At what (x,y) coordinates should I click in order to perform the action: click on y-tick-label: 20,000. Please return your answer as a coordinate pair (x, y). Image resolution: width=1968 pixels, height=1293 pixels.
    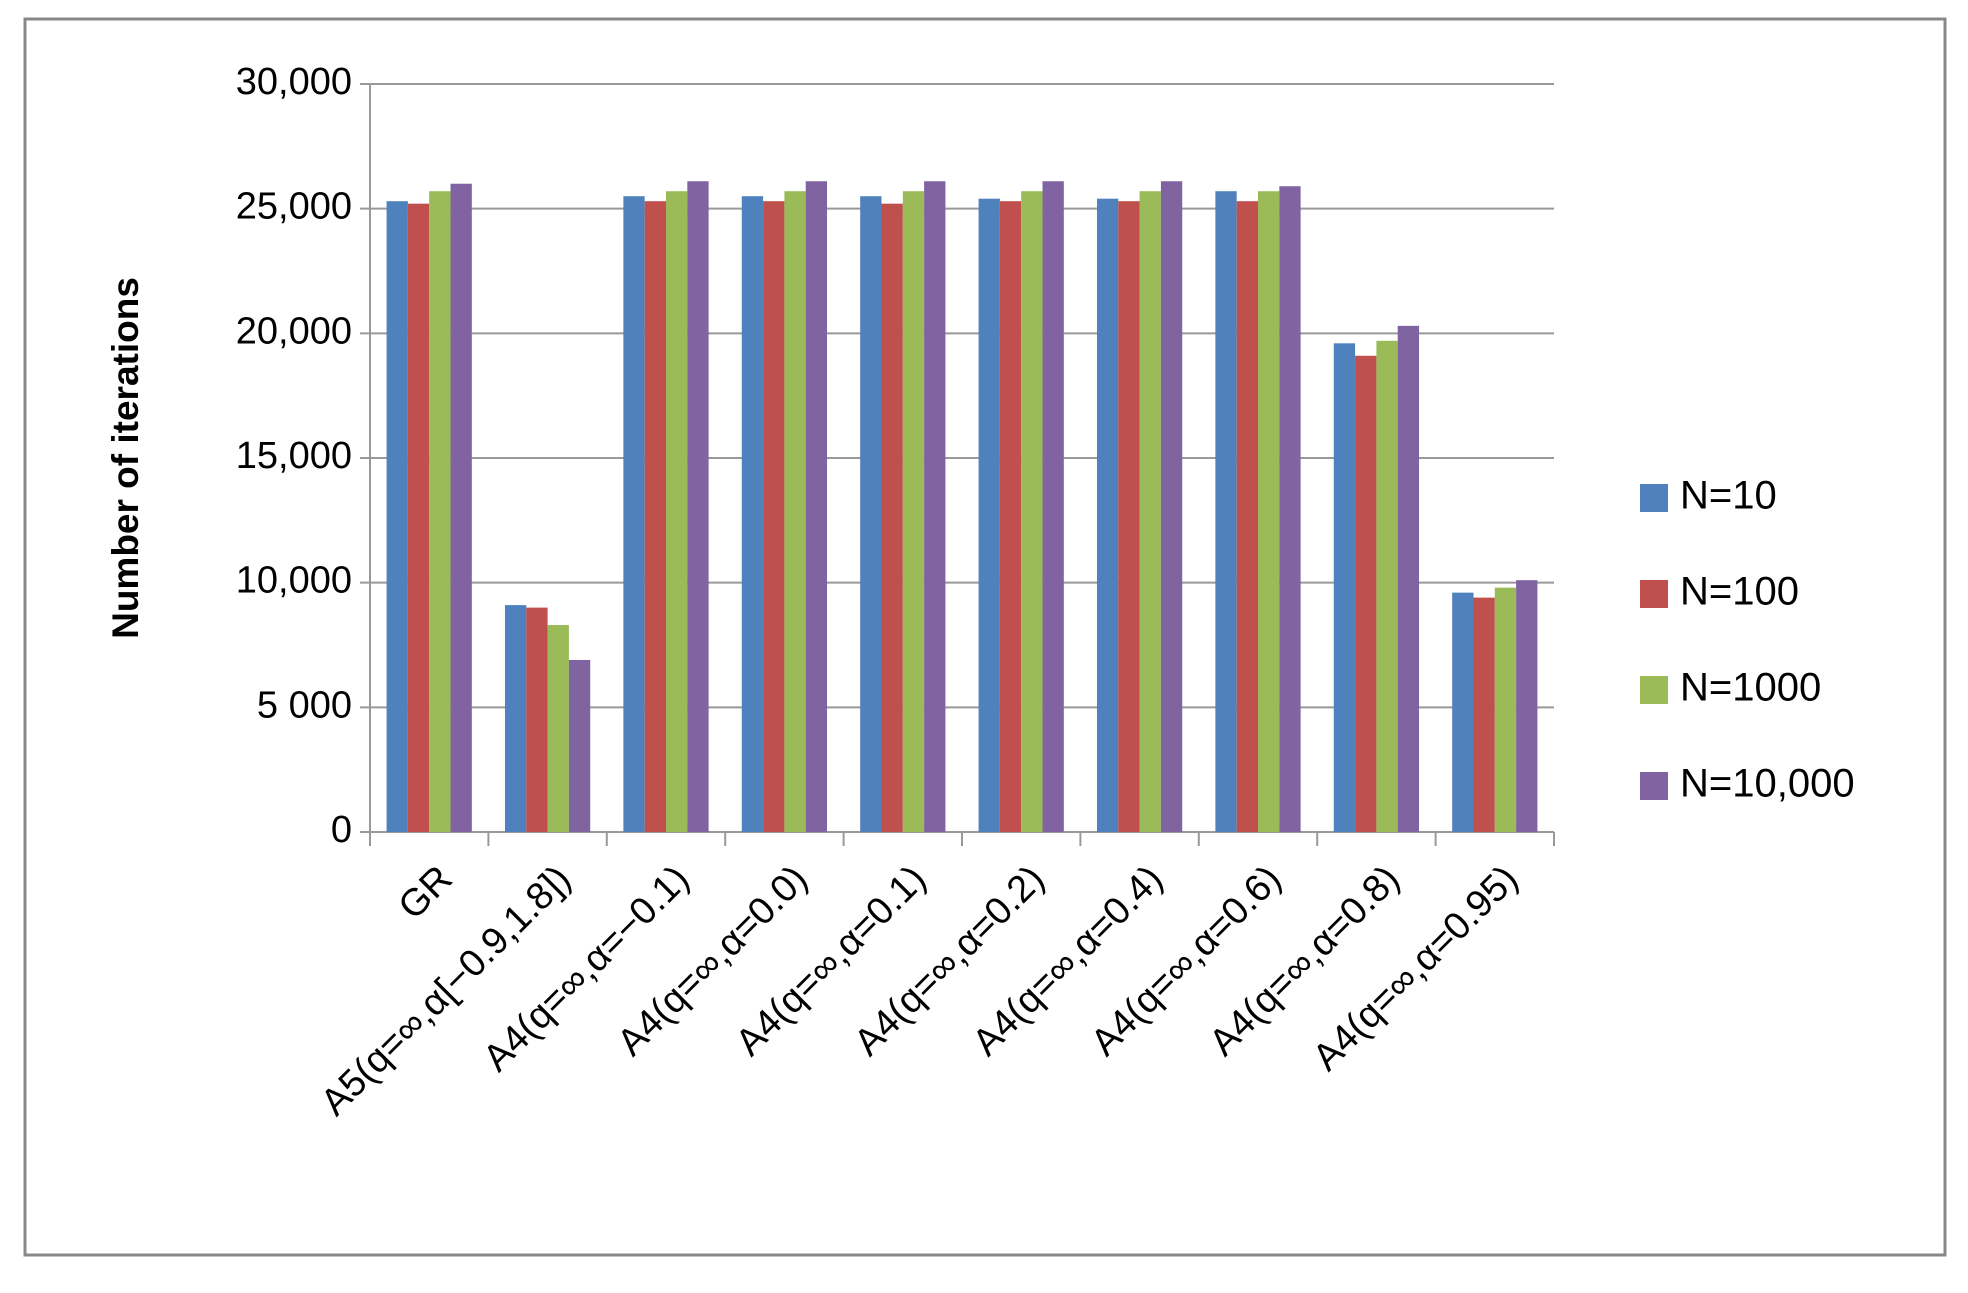
    Looking at the image, I should click on (294, 331).